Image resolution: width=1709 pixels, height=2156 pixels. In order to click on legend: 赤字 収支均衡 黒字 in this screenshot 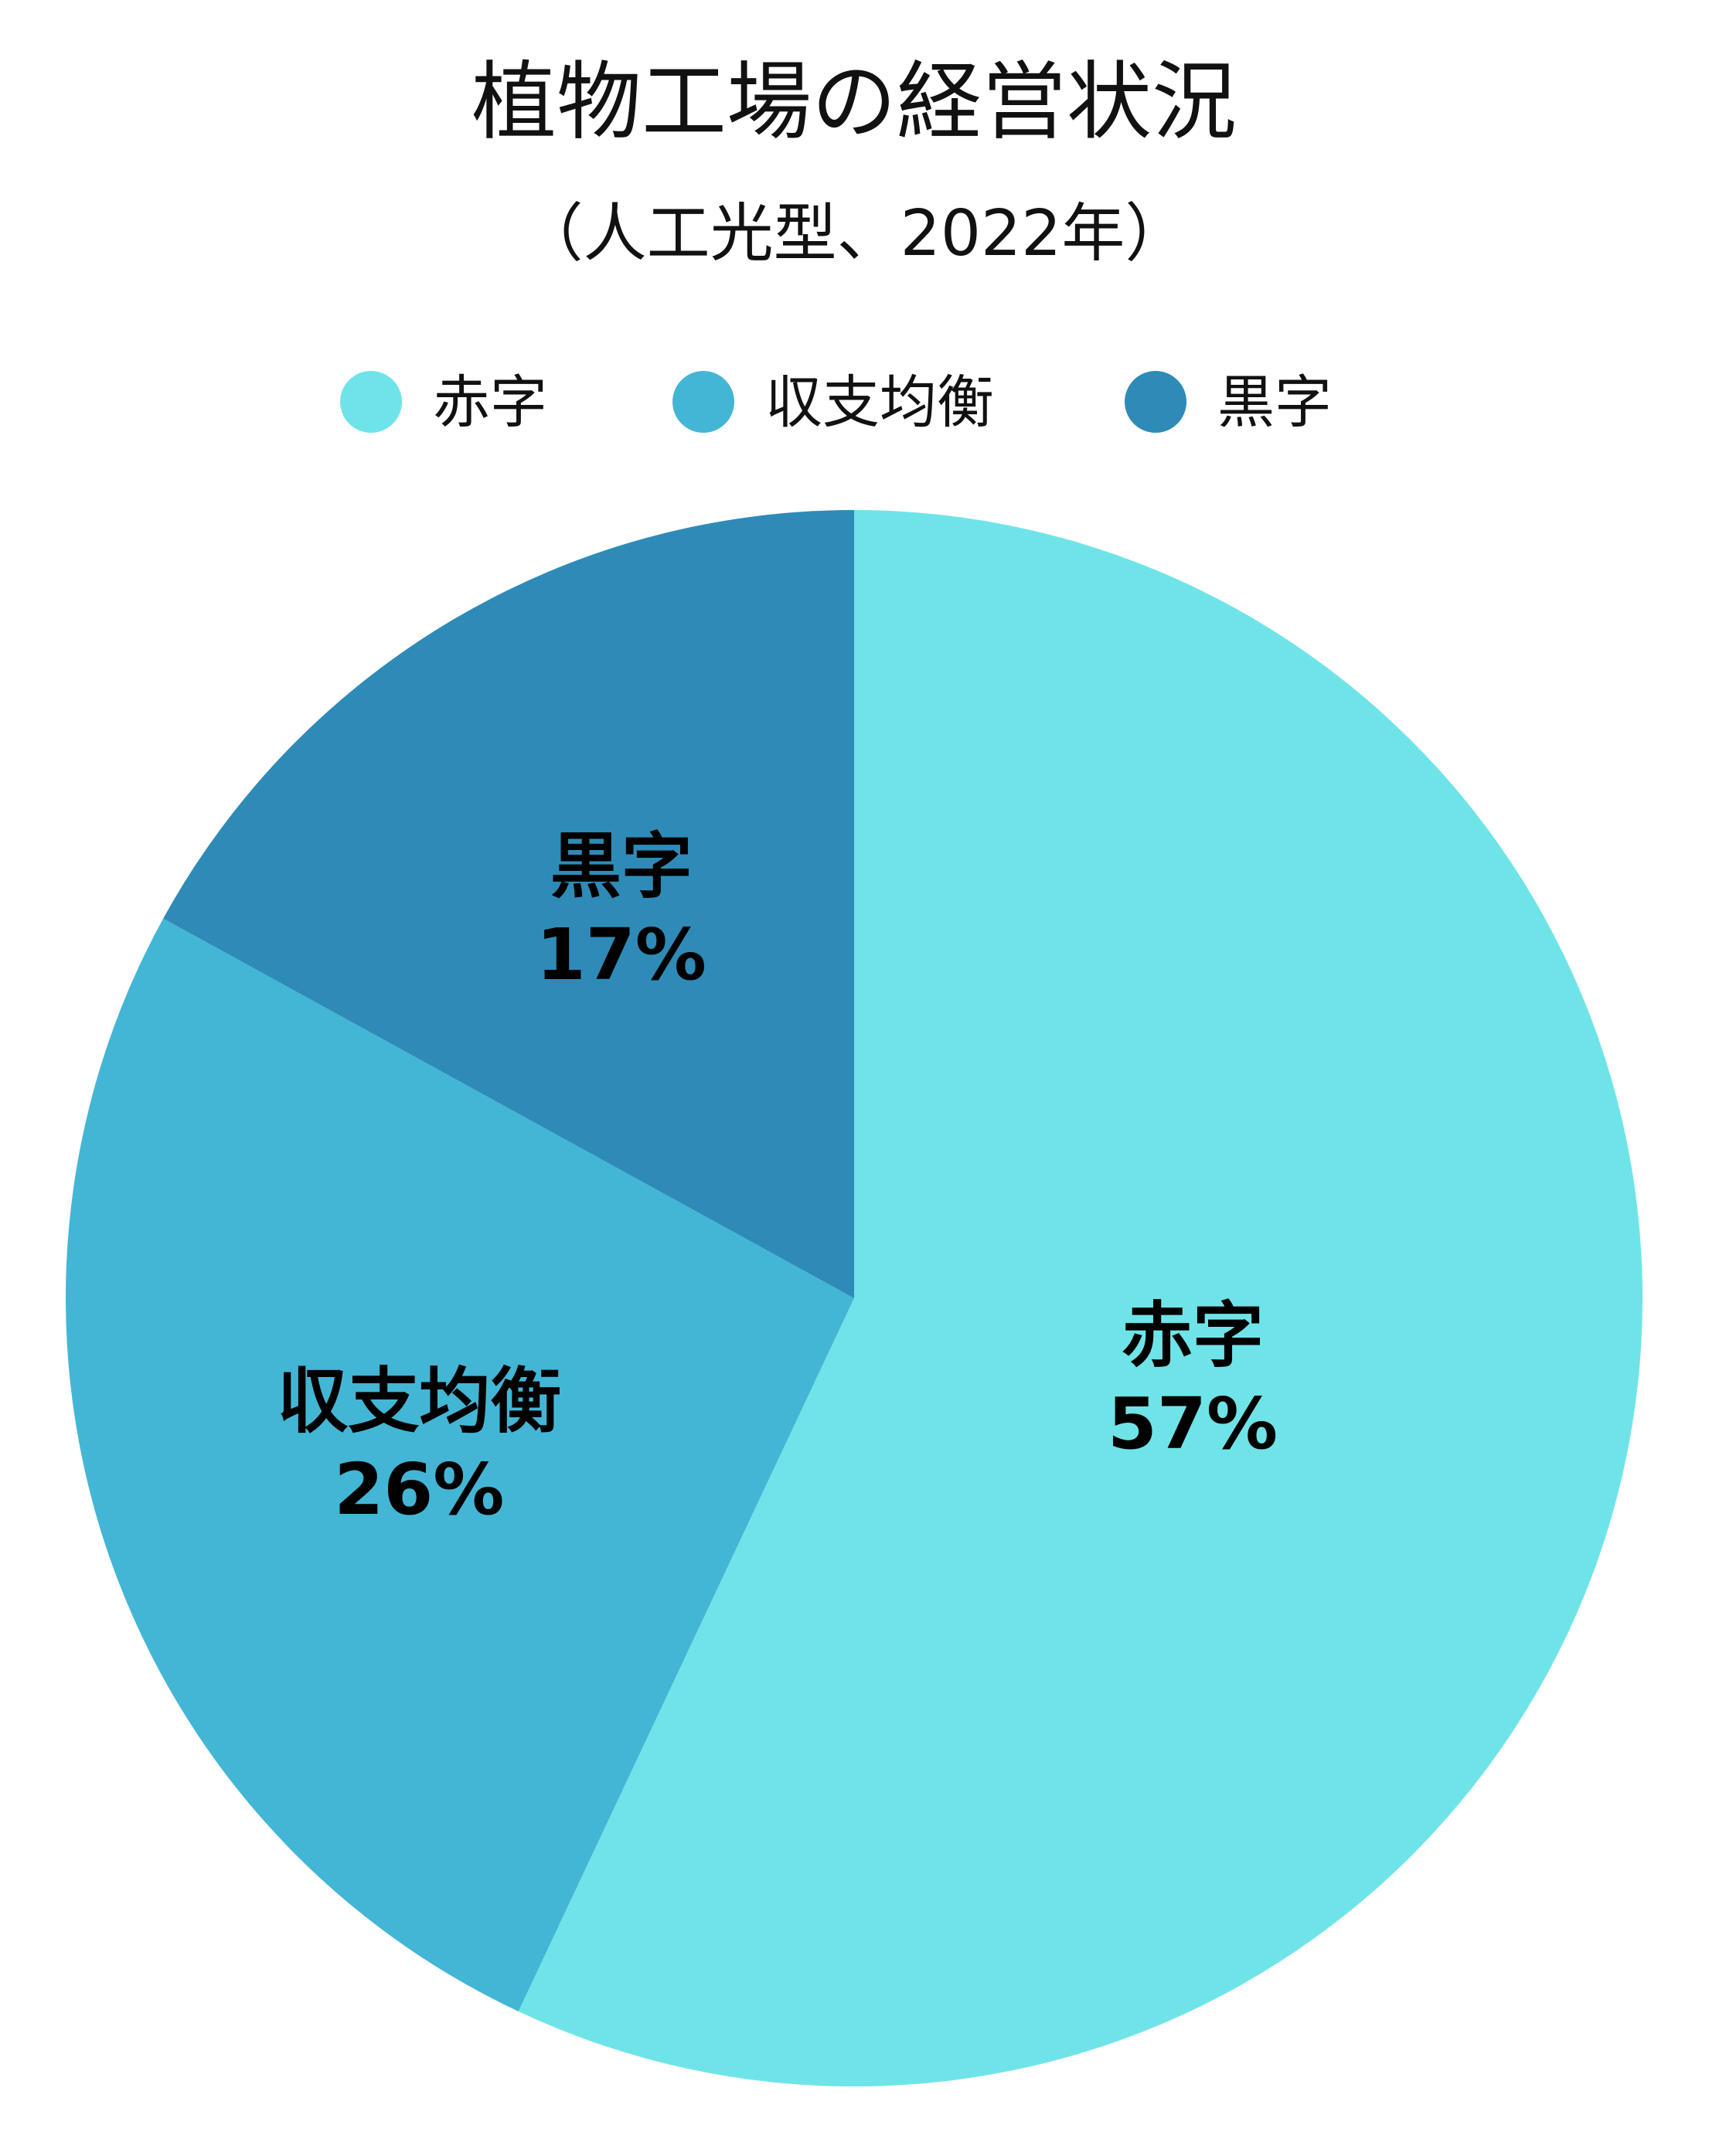, I will do `click(836, 403)`.